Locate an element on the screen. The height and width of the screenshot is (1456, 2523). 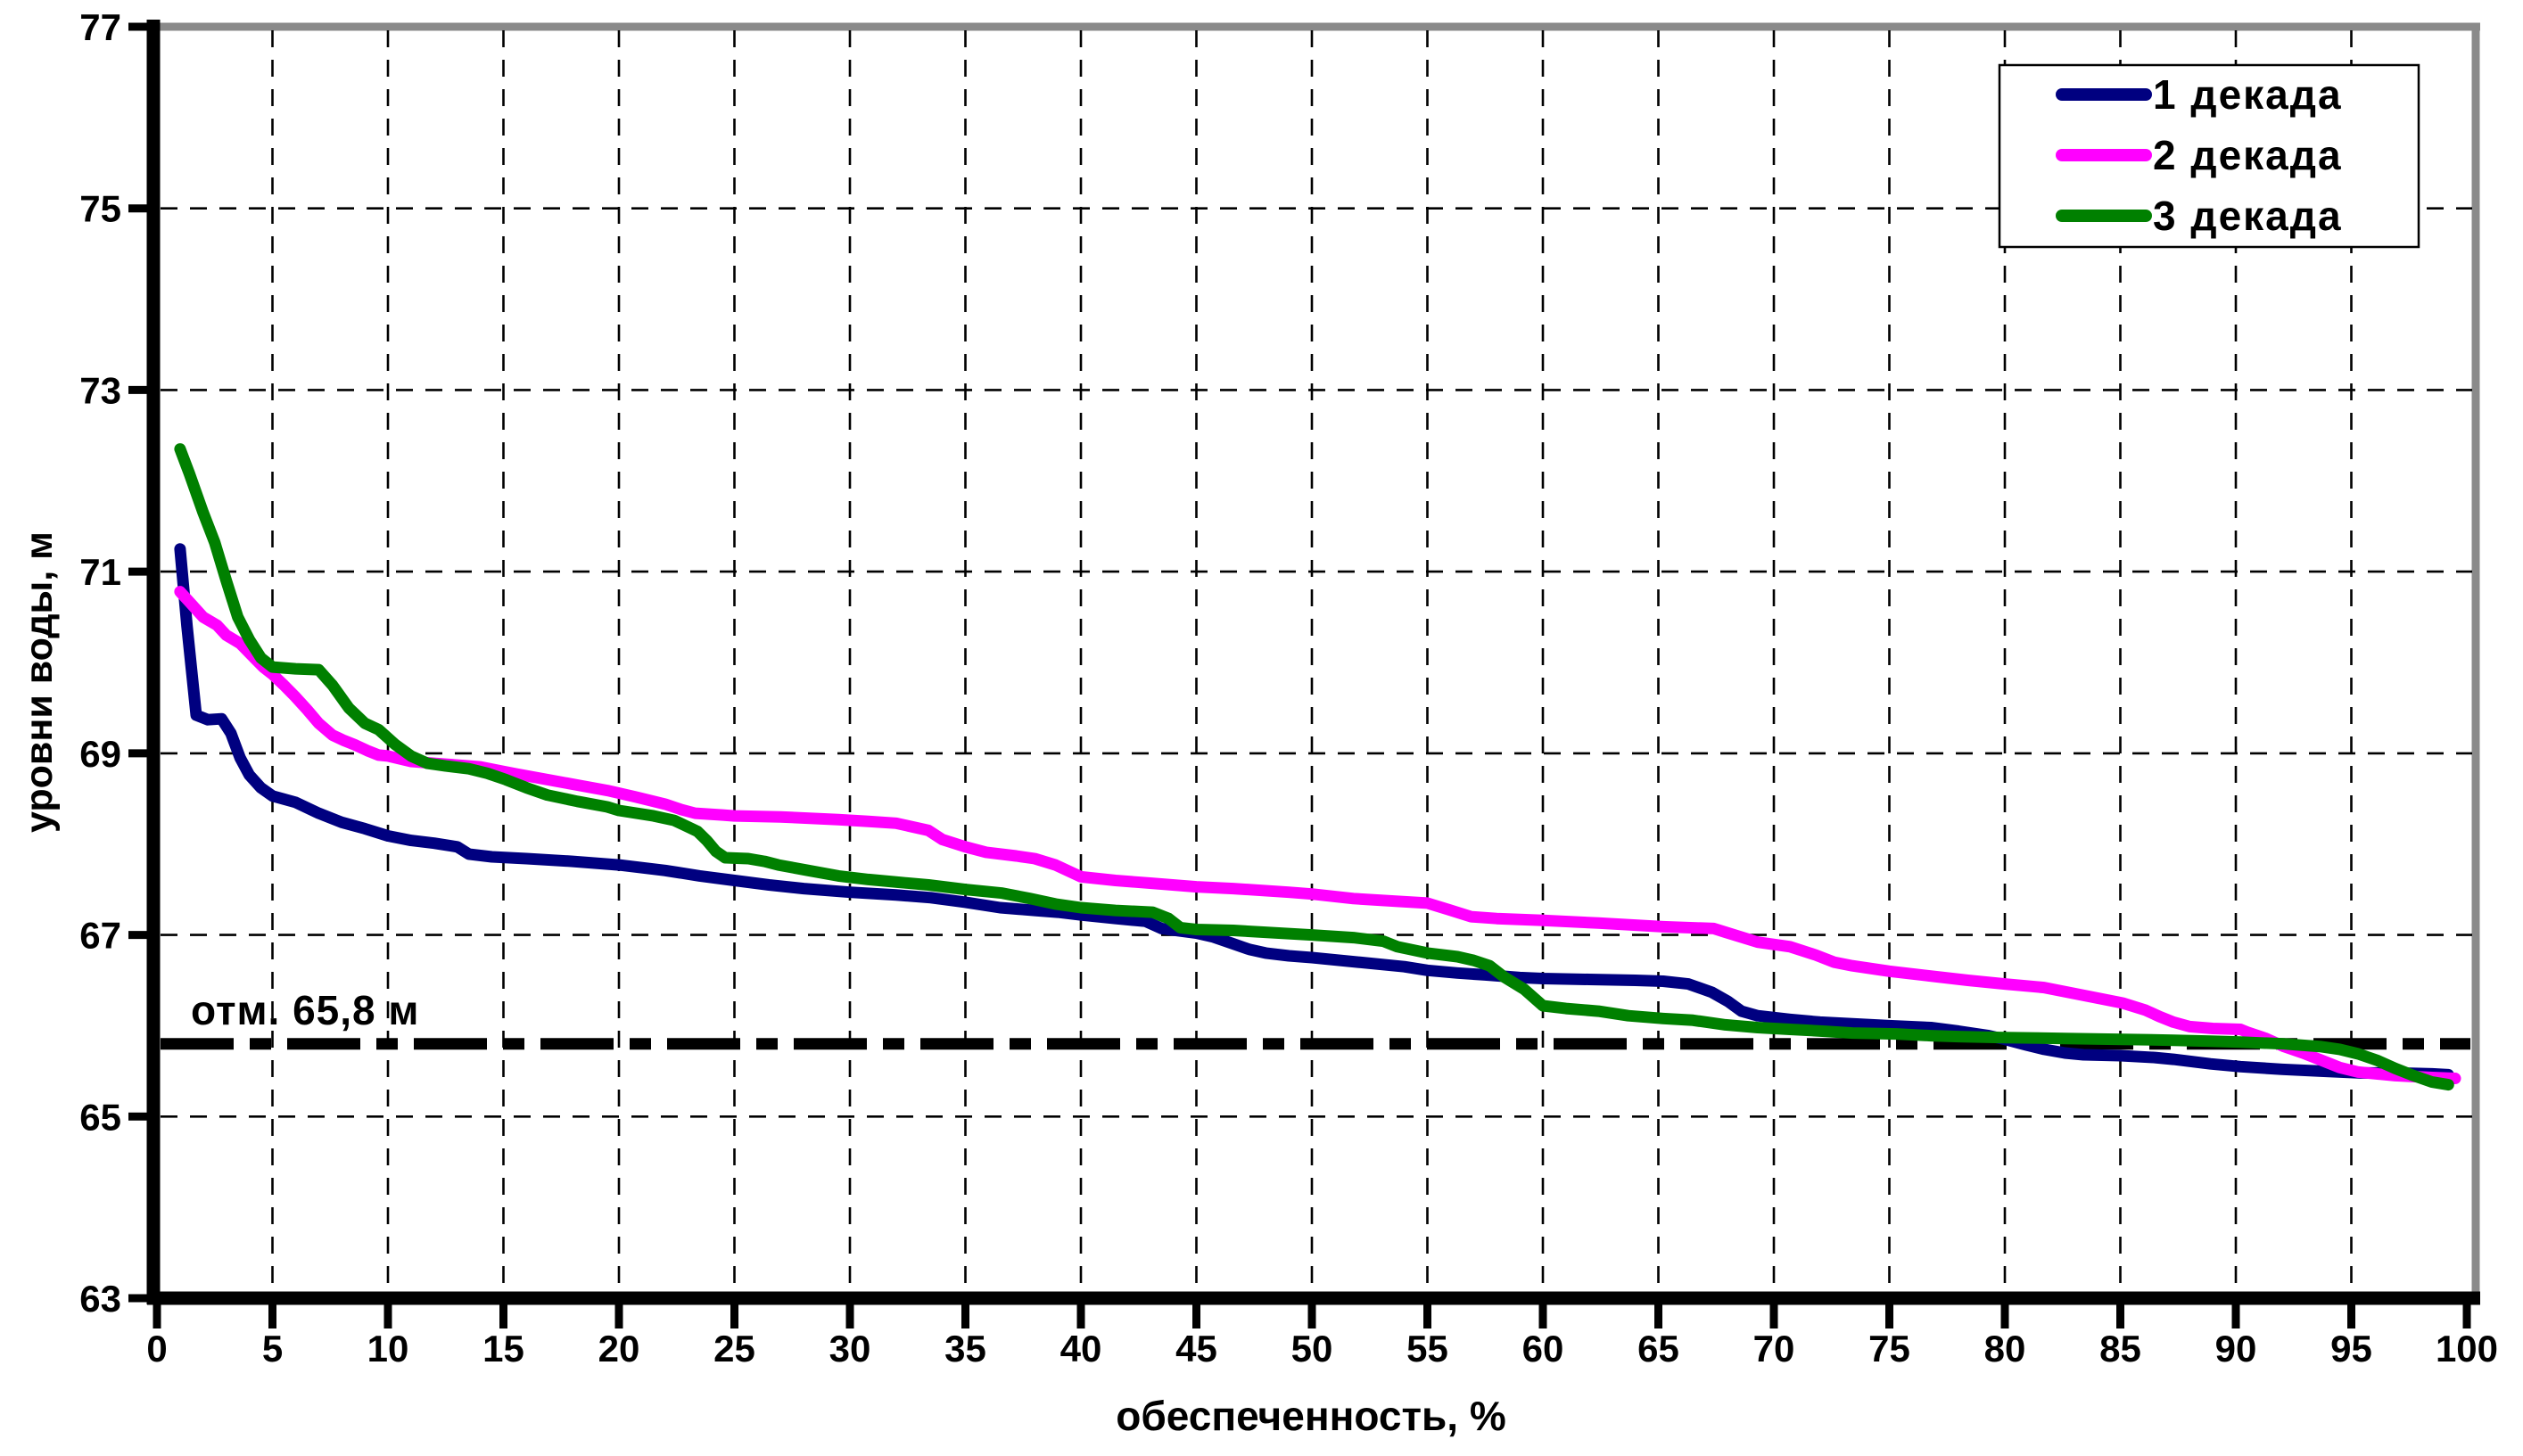
tick-label-x-0: 0 is located at coordinates (156, 1349).